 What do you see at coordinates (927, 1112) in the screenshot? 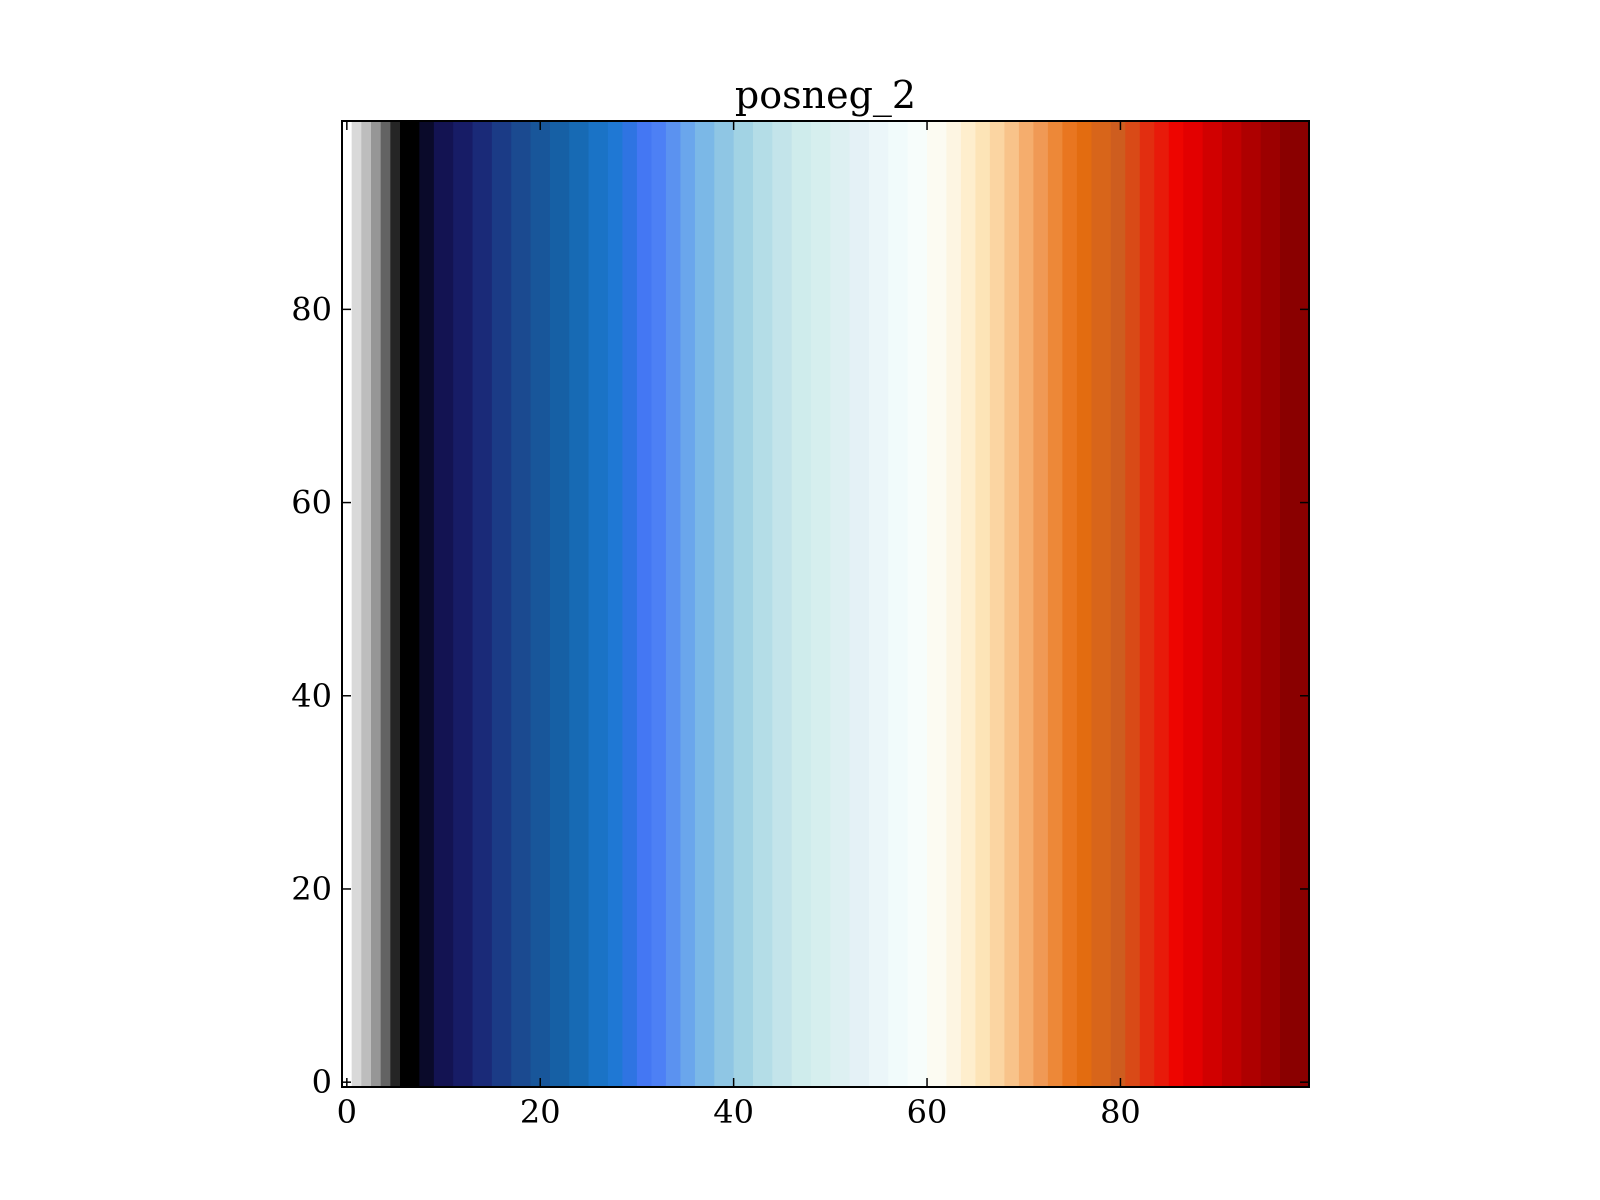
I see `x-tick-label: 60` at bounding box center [927, 1112].